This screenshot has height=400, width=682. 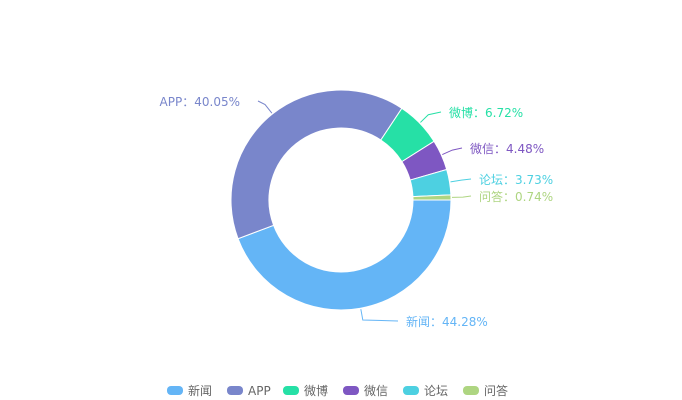 I want to click on legend-item-3: 微博, so click(x=305, y=390).